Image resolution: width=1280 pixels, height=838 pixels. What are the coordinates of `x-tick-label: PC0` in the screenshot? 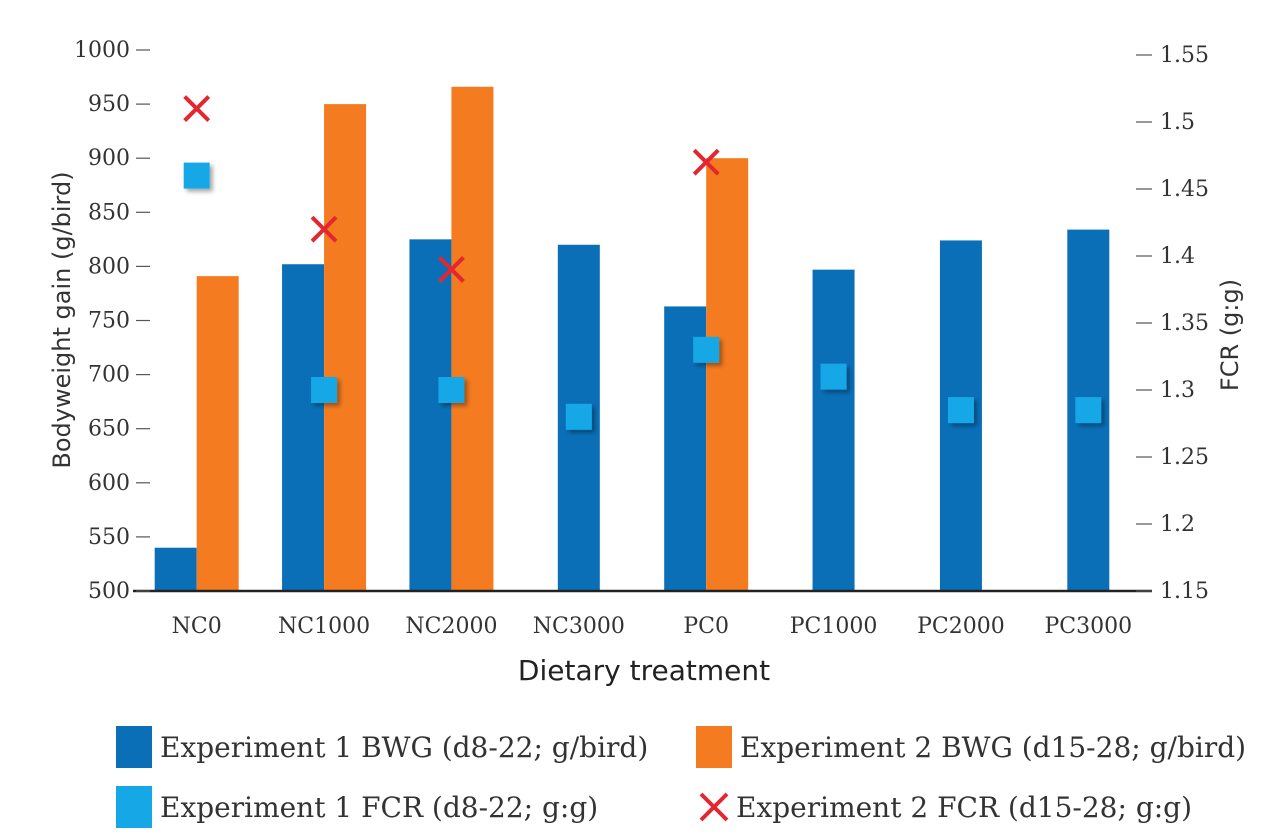 It's located at (706, 626).